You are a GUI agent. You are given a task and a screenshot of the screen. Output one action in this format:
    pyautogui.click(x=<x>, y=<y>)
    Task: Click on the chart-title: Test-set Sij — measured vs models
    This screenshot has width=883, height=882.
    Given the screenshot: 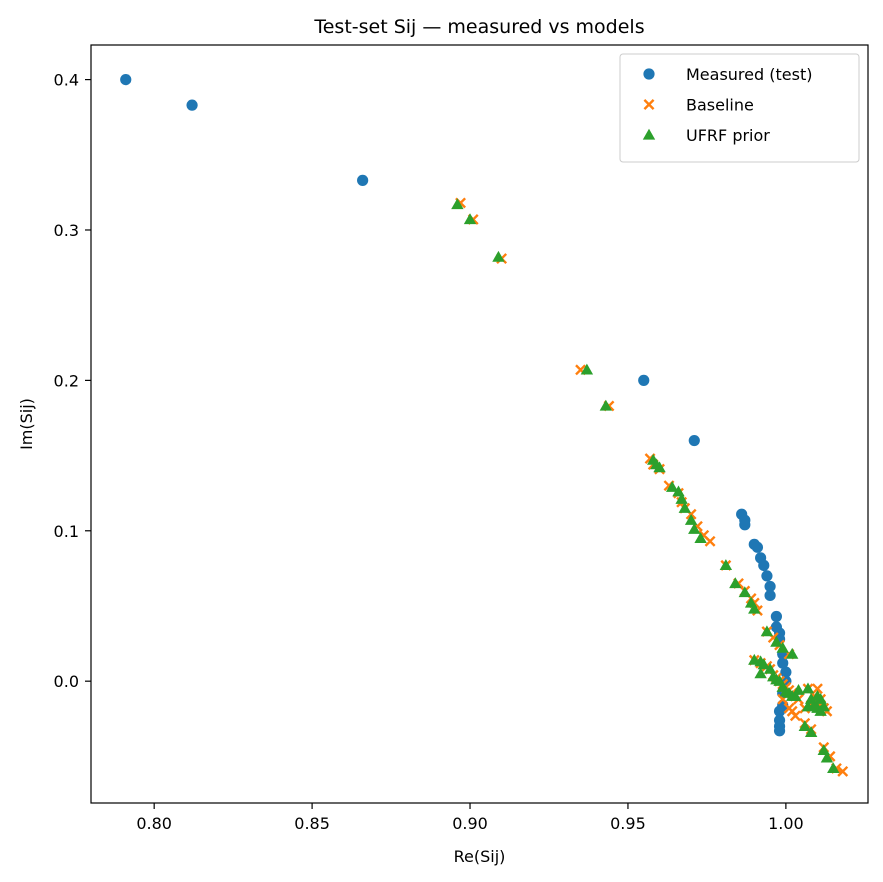 What is the action you would take?
    pyautogui.click(x=478, y=27)
    